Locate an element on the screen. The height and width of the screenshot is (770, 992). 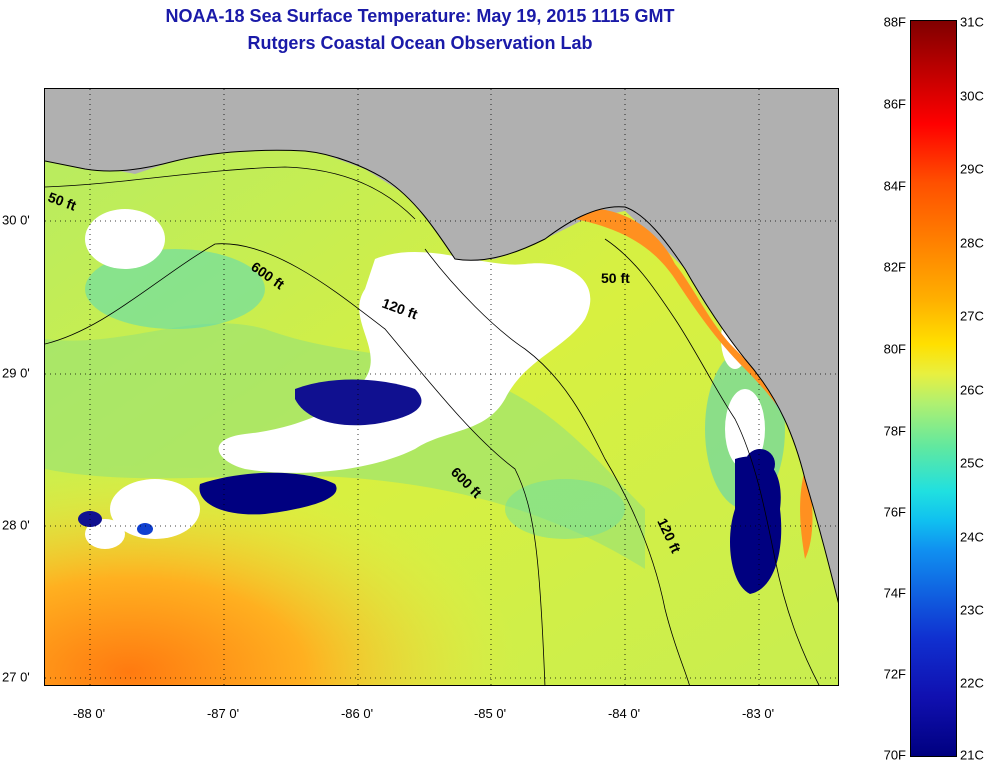
lon-label: -84 0' is located at coordinates (624, 713).